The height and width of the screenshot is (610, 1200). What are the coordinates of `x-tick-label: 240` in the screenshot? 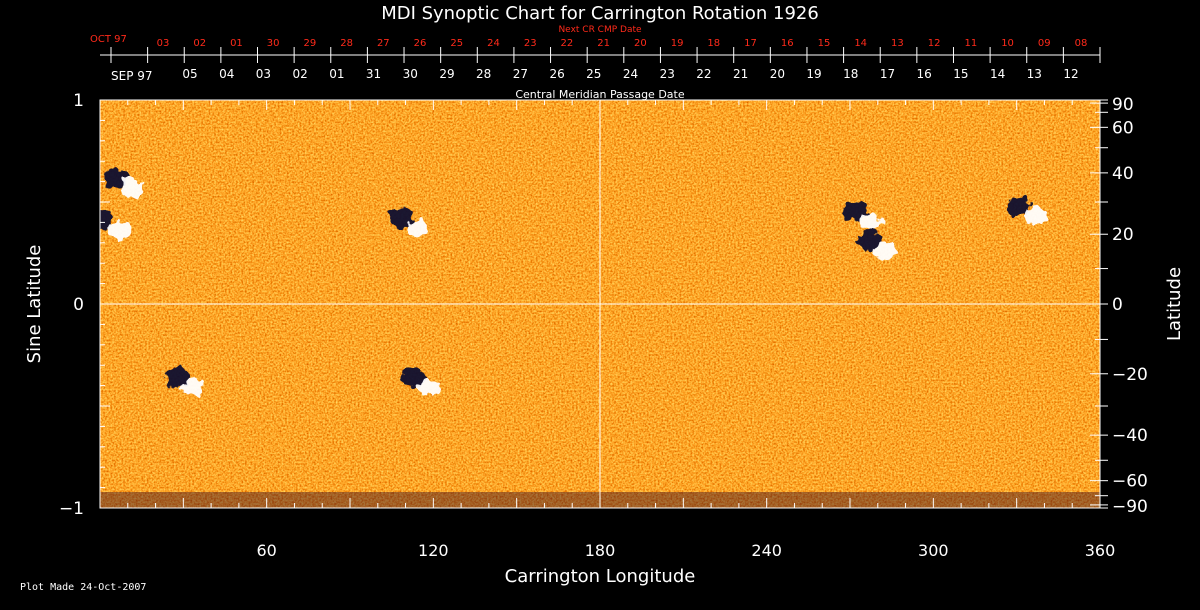 It's located at (766, 550).